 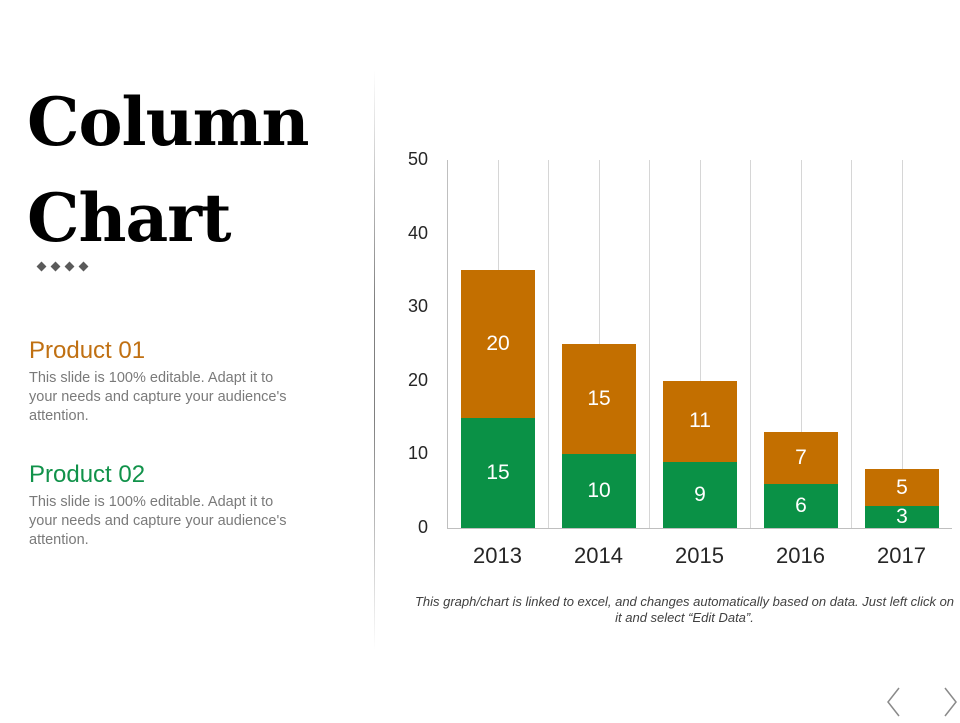 I want to click on bar-segment-product-01: 5, so click(x=902, y=487).